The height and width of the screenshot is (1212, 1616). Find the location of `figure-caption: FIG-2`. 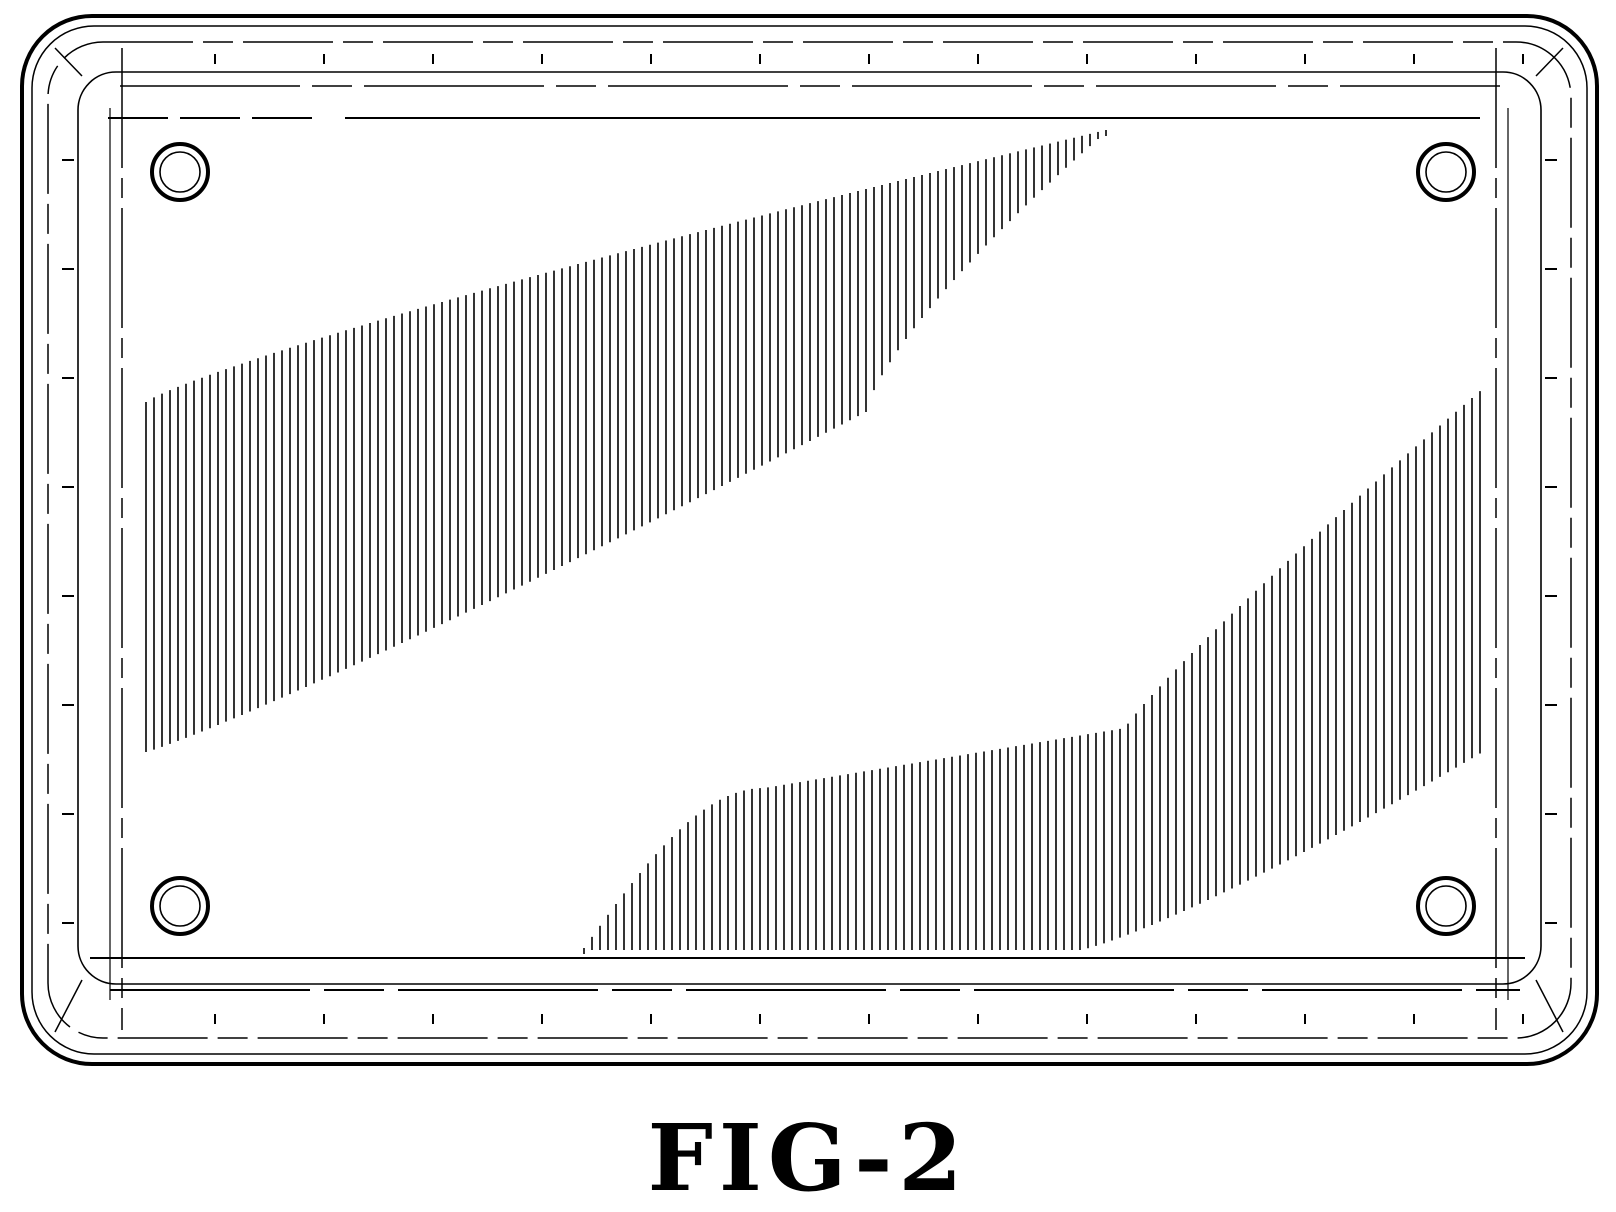

figure-caption: FIG-2 is located at coordinates (808, 1158).